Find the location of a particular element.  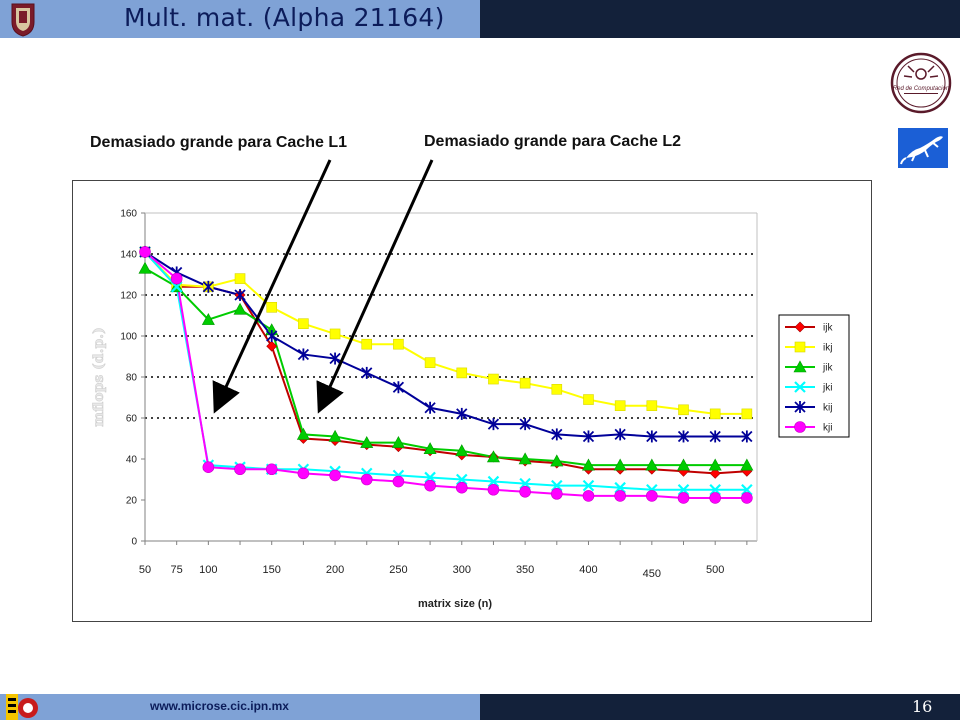

legend-marker-ijk is located at coordinates (800, 327).